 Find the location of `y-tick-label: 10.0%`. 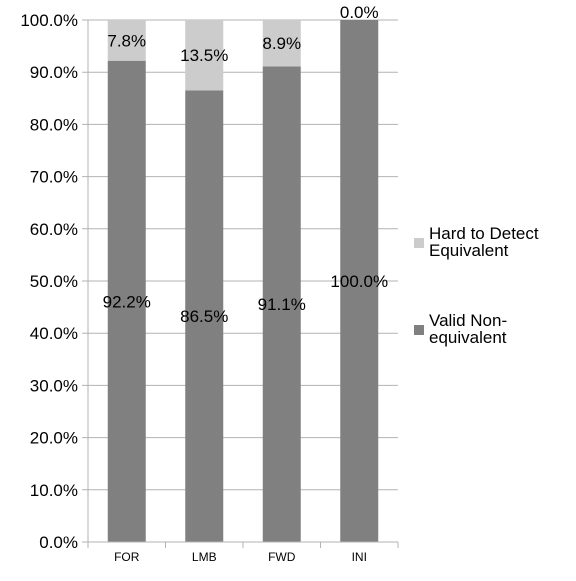

y-tick-label: 10.0% is located at coordinates (54, 490).